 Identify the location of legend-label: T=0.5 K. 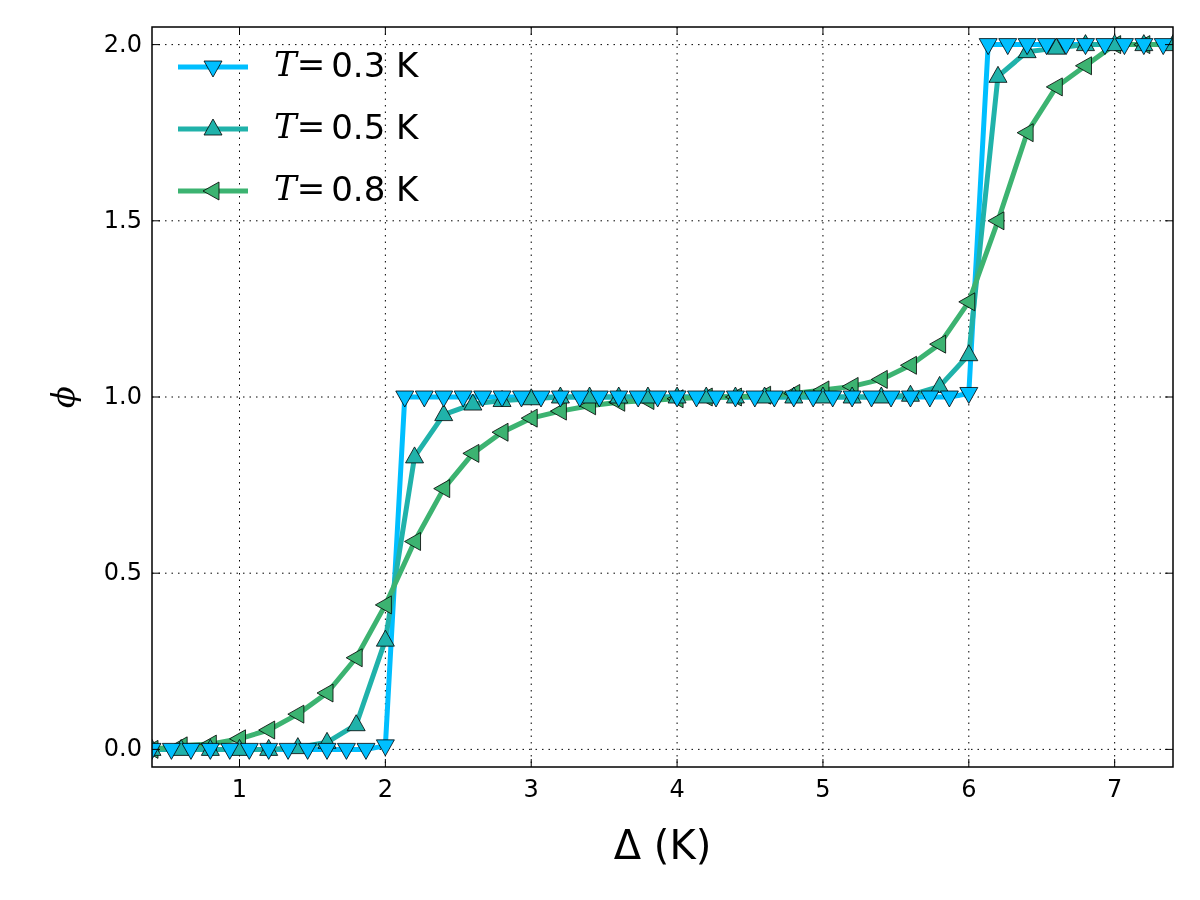
(347, 126).